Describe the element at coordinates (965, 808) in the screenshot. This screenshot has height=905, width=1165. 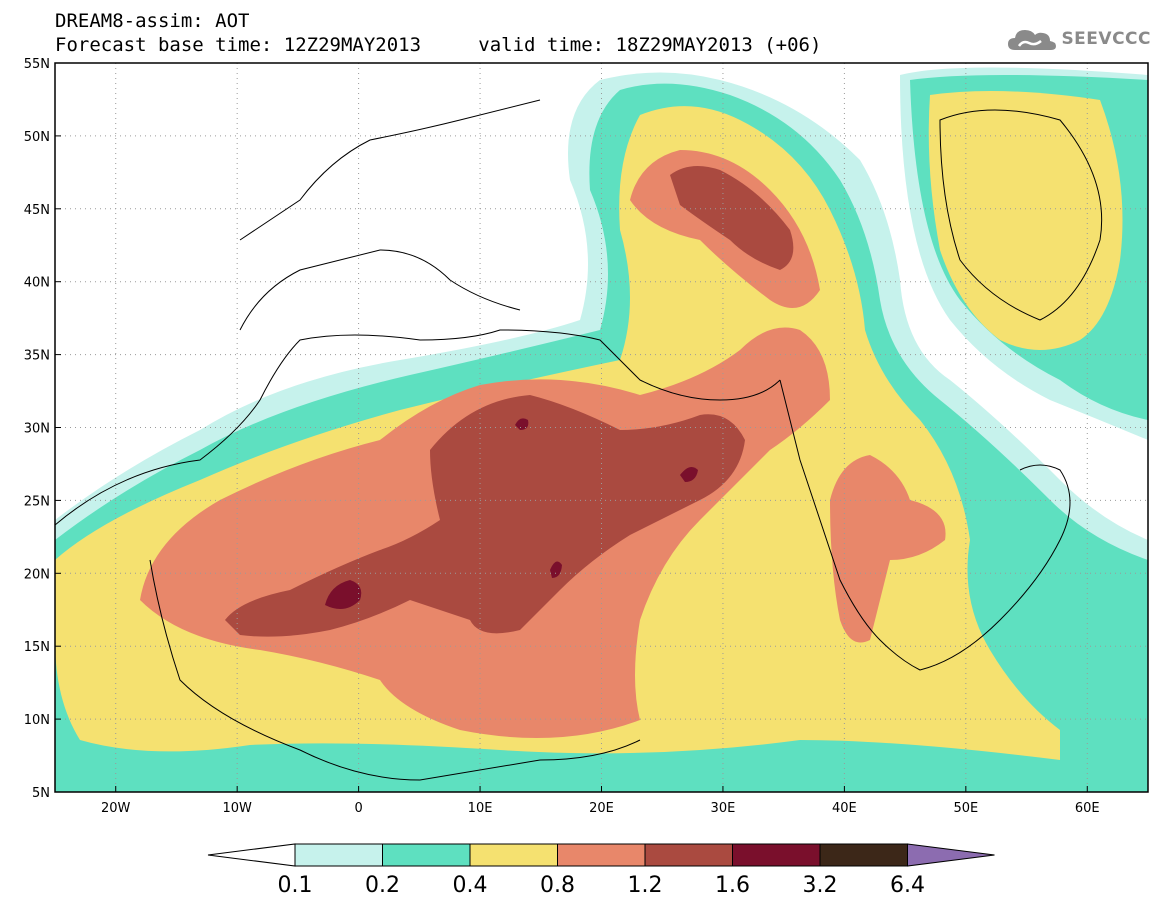
I see `longitude-label: 50E` at that location.